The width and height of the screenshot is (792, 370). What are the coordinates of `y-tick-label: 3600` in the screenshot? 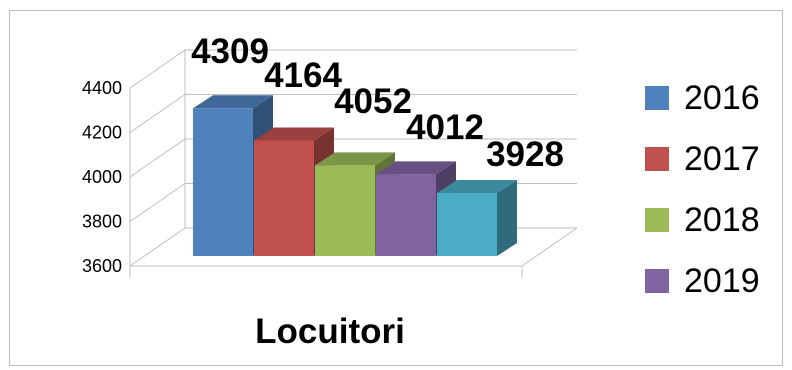 It's located at (102, 266).